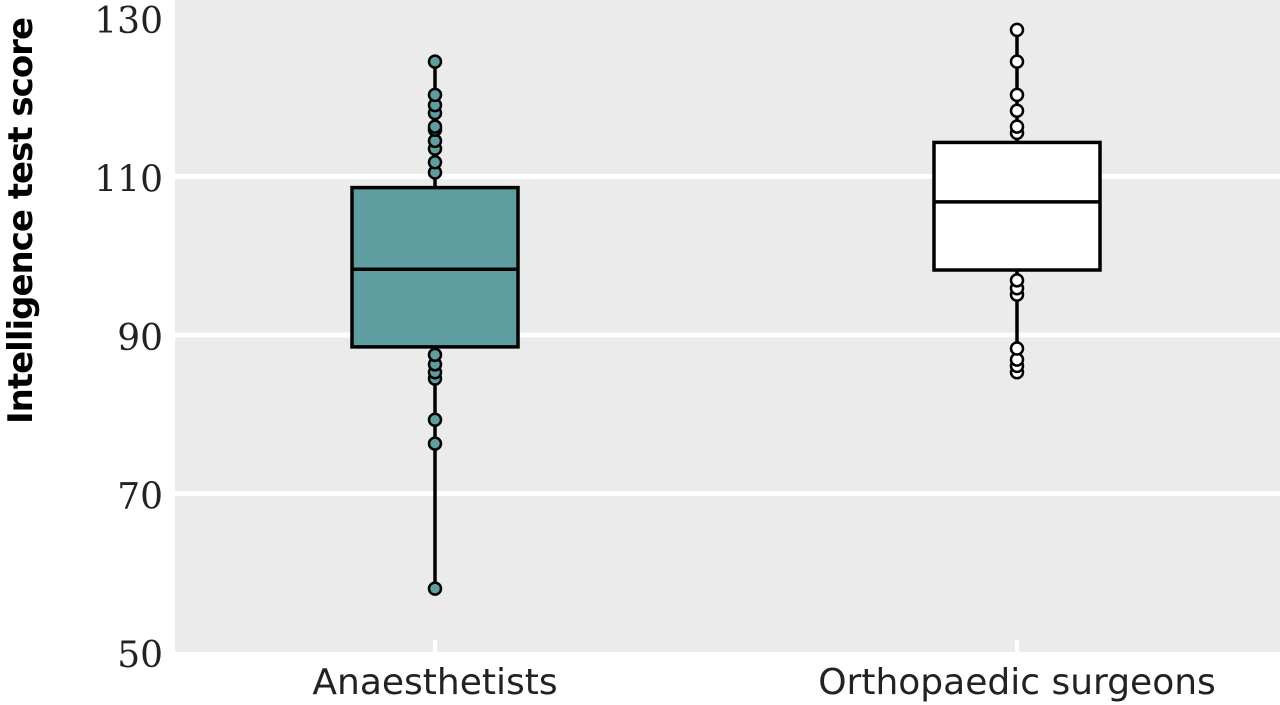  Describe the element at coordinates (140, 655) in the screenshot. I see `y-tick-label: 50` at that location.